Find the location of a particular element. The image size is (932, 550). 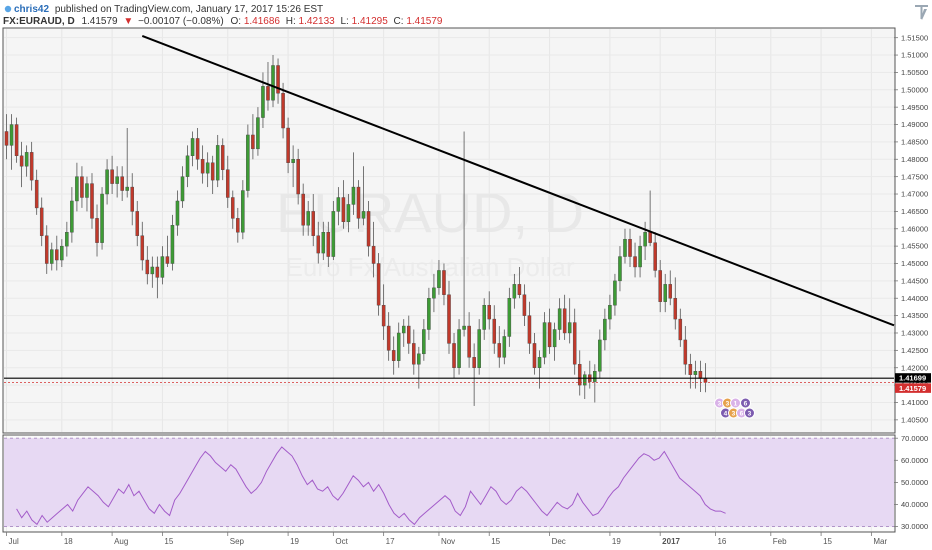

x-tick-label: Nov is located at coordinates (448, 541).